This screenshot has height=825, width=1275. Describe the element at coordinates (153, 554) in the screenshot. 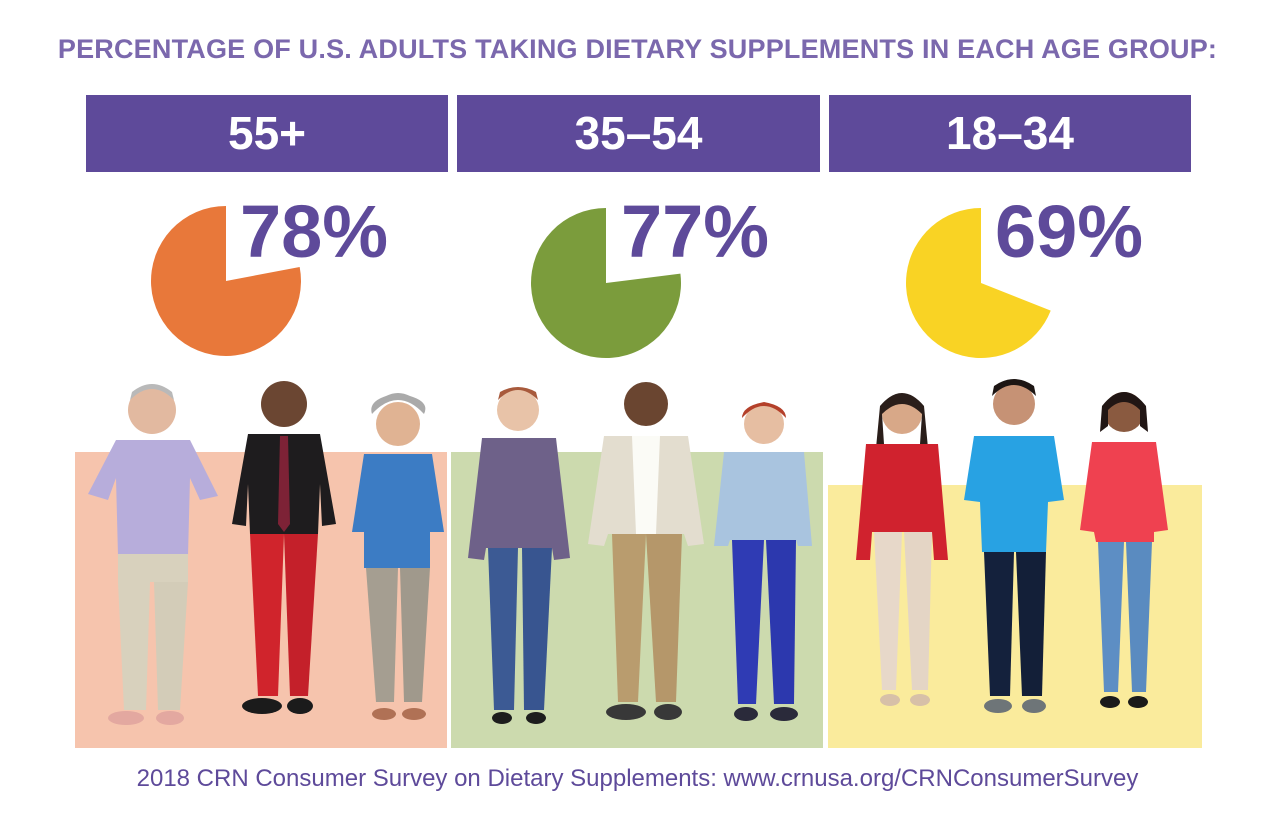

I see `person-photo-older-man-lavender-shirt` at that location.